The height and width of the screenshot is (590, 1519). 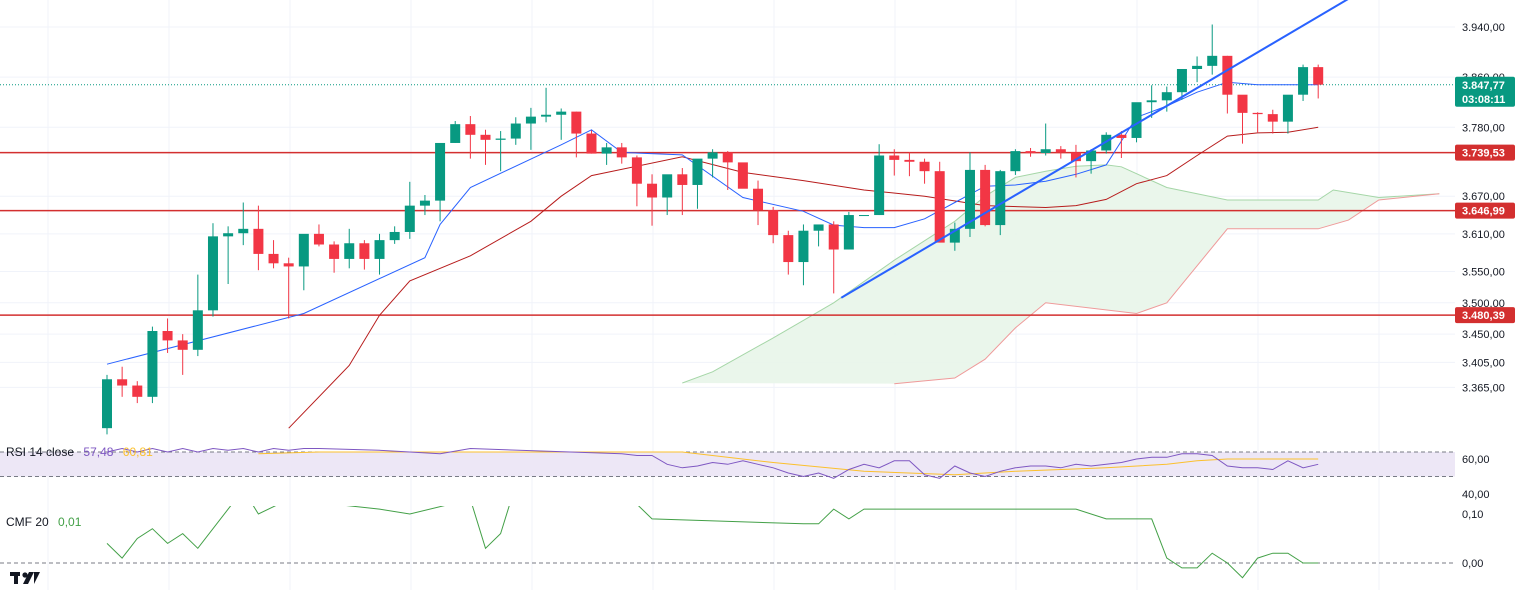 I want to click on rsi-ma-line, so click(x=788, y=463).